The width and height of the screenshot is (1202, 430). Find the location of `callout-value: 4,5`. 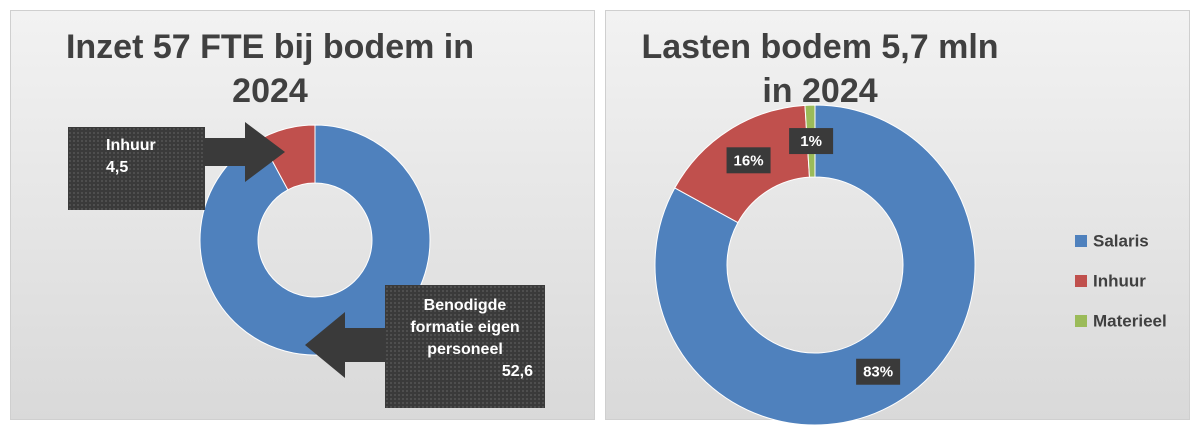

callout-value: 4,5 is located at coordinates (117, 167).